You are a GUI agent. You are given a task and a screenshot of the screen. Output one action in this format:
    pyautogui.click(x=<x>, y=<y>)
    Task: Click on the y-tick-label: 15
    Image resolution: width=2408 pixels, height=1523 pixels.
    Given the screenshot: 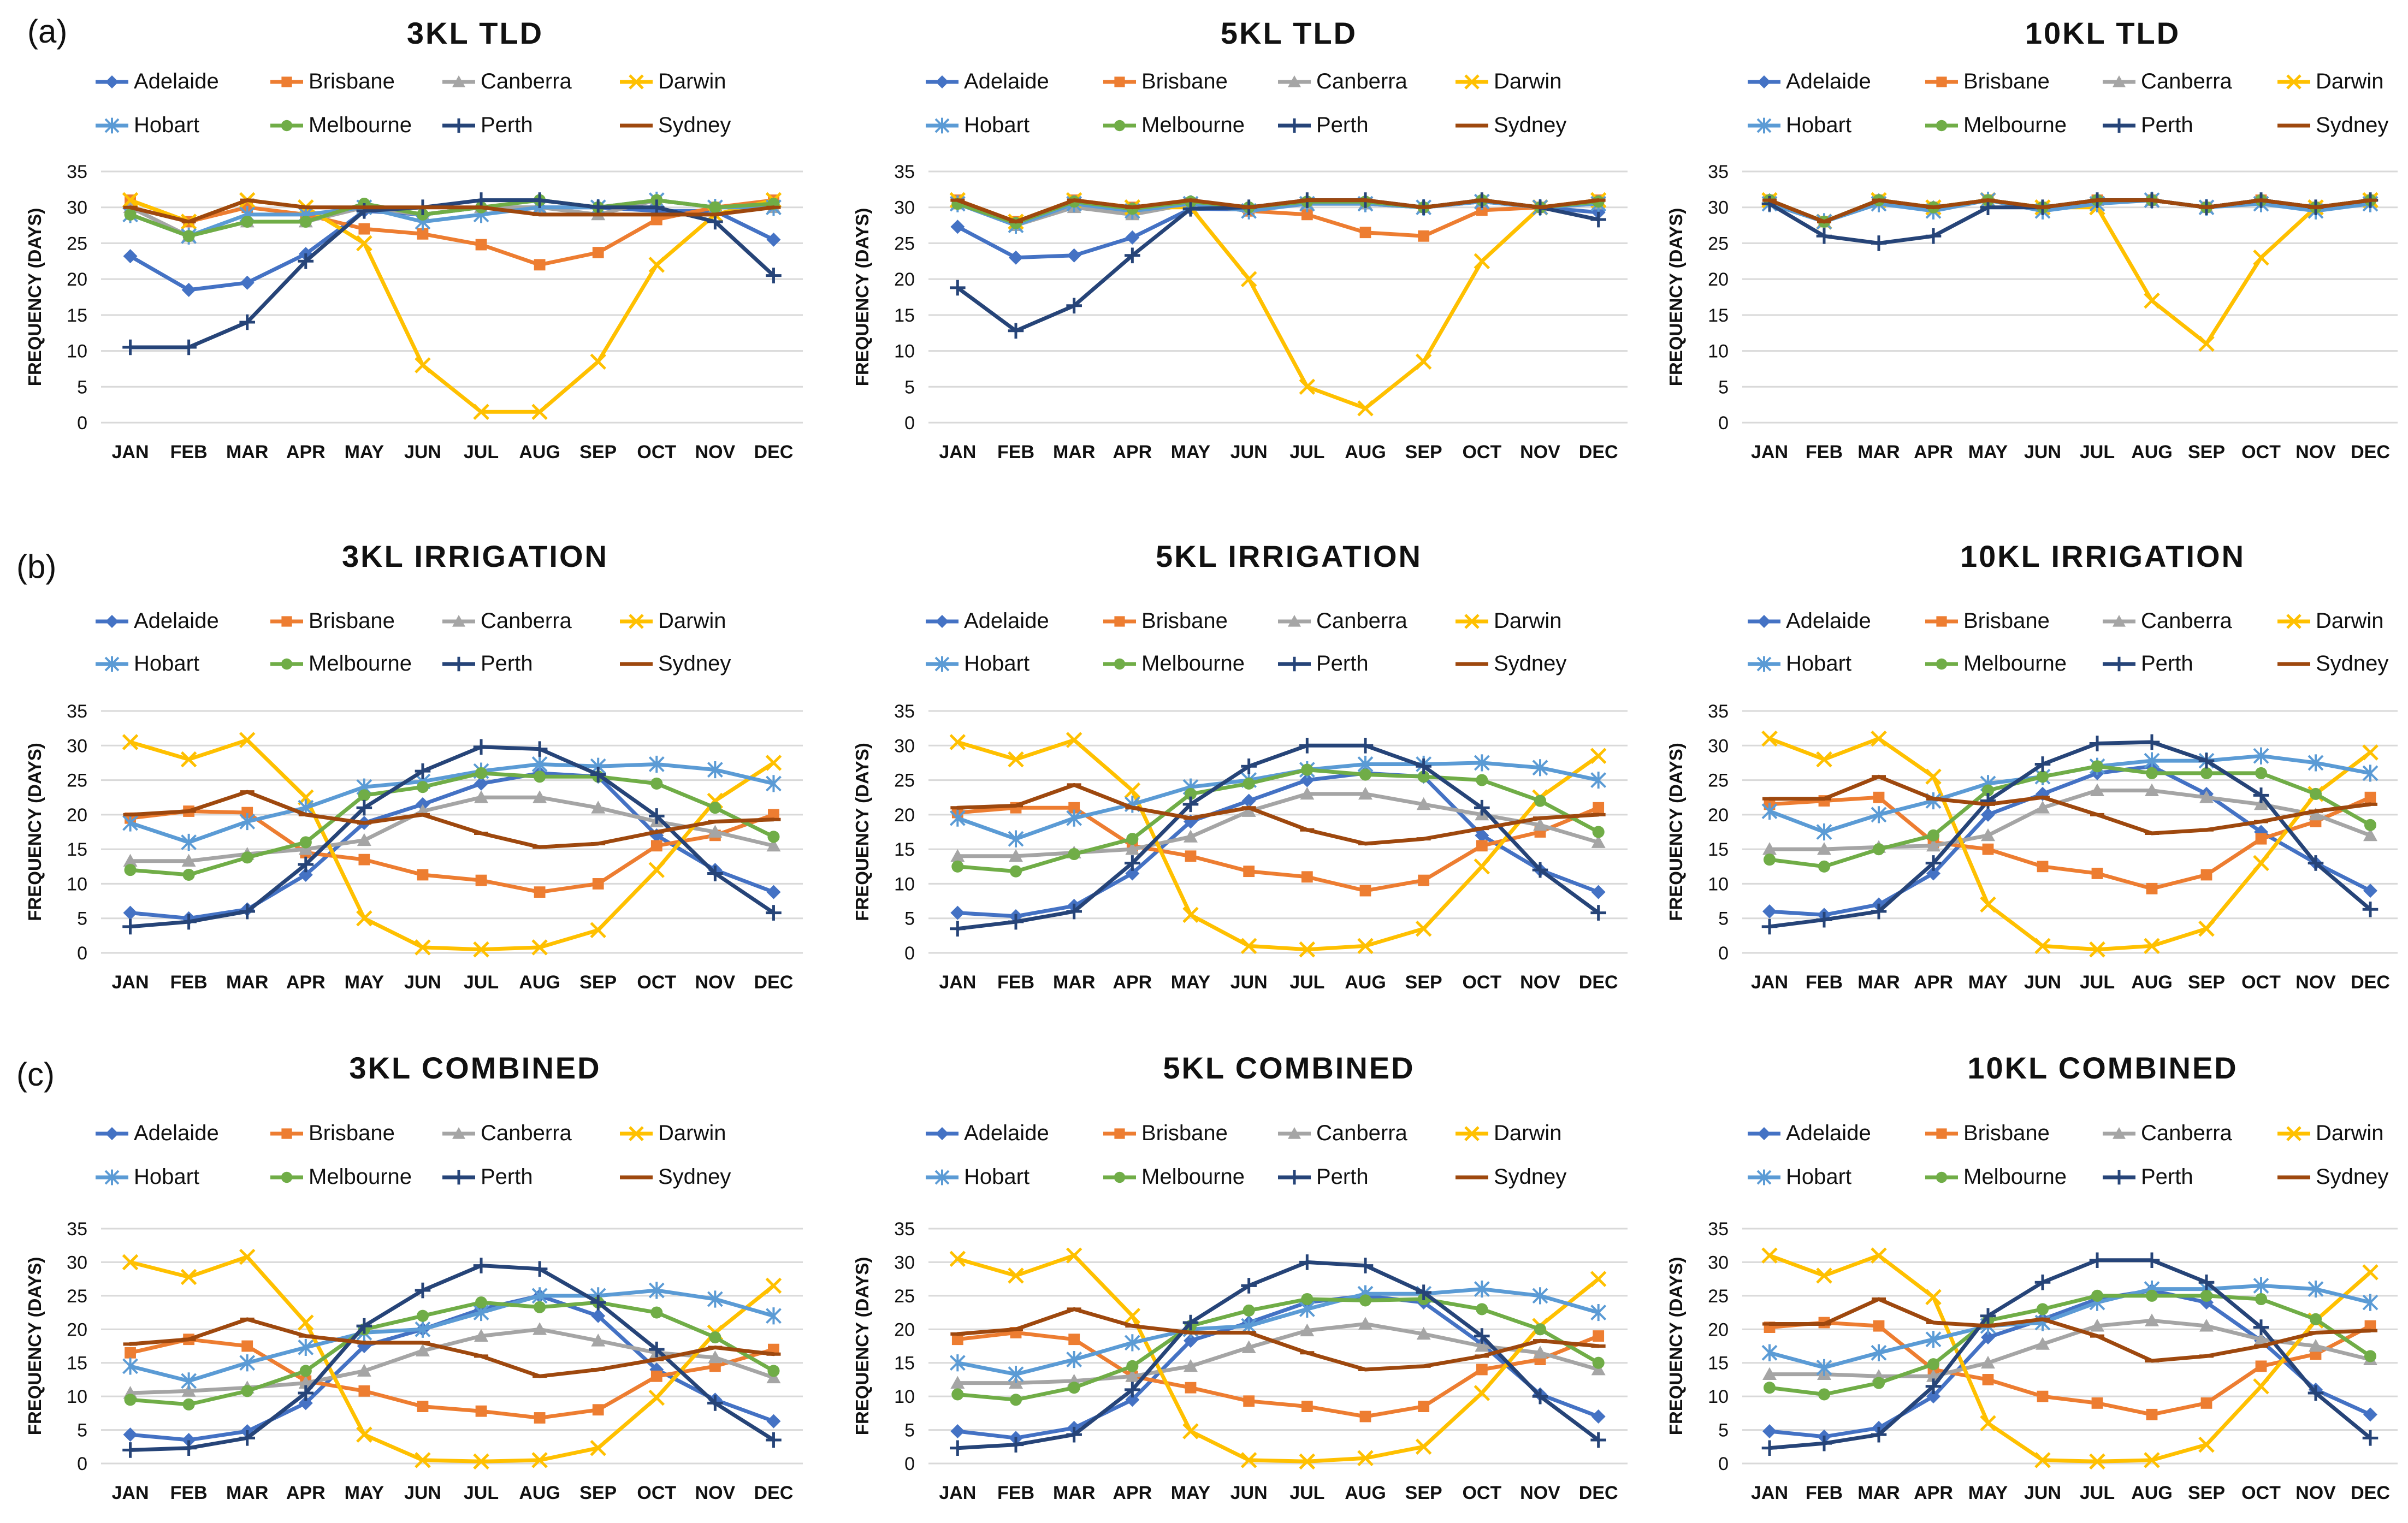 What is the action you would take?
    pyautogui.click(x=904, y=850)
    